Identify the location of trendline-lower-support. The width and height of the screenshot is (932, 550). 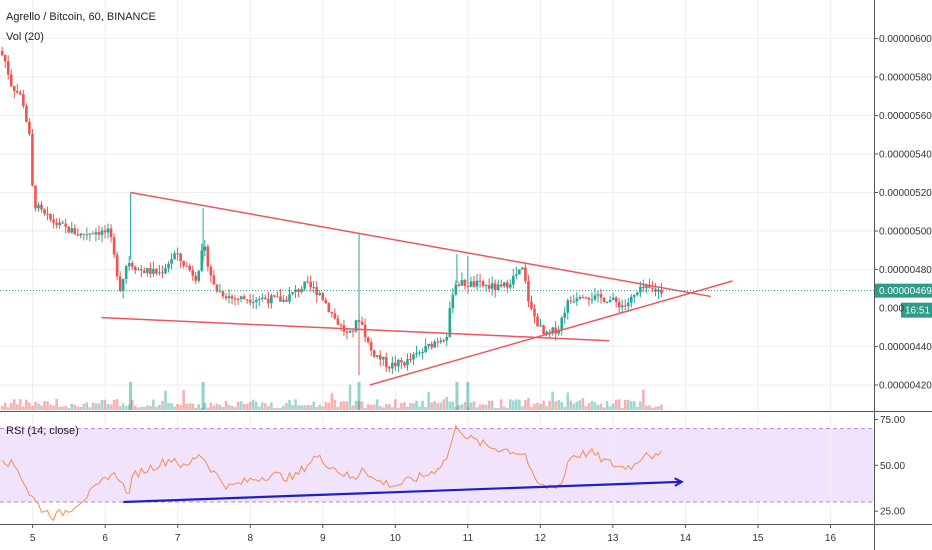
(355, 329).